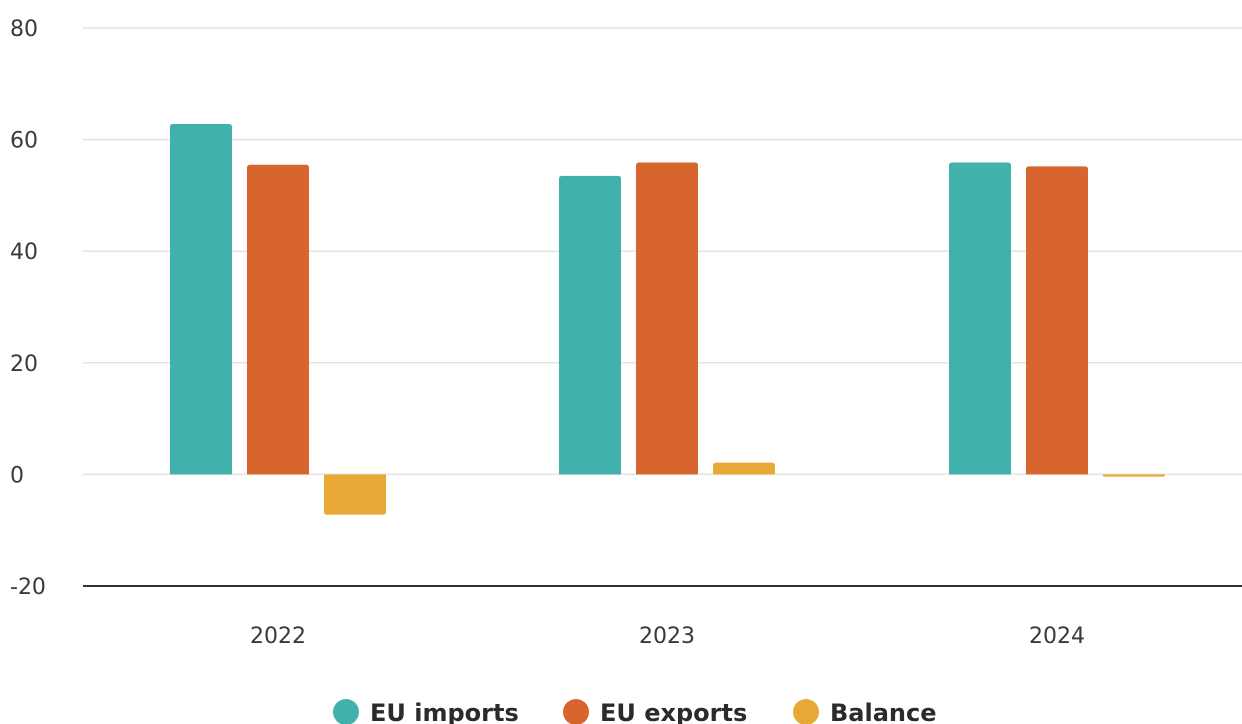 The image size is (1242, 724). What do you see at coordinates (1057, 636) in the screenshot?
I see `x-tick-label: 2024` at bounding box center [1057, 636].